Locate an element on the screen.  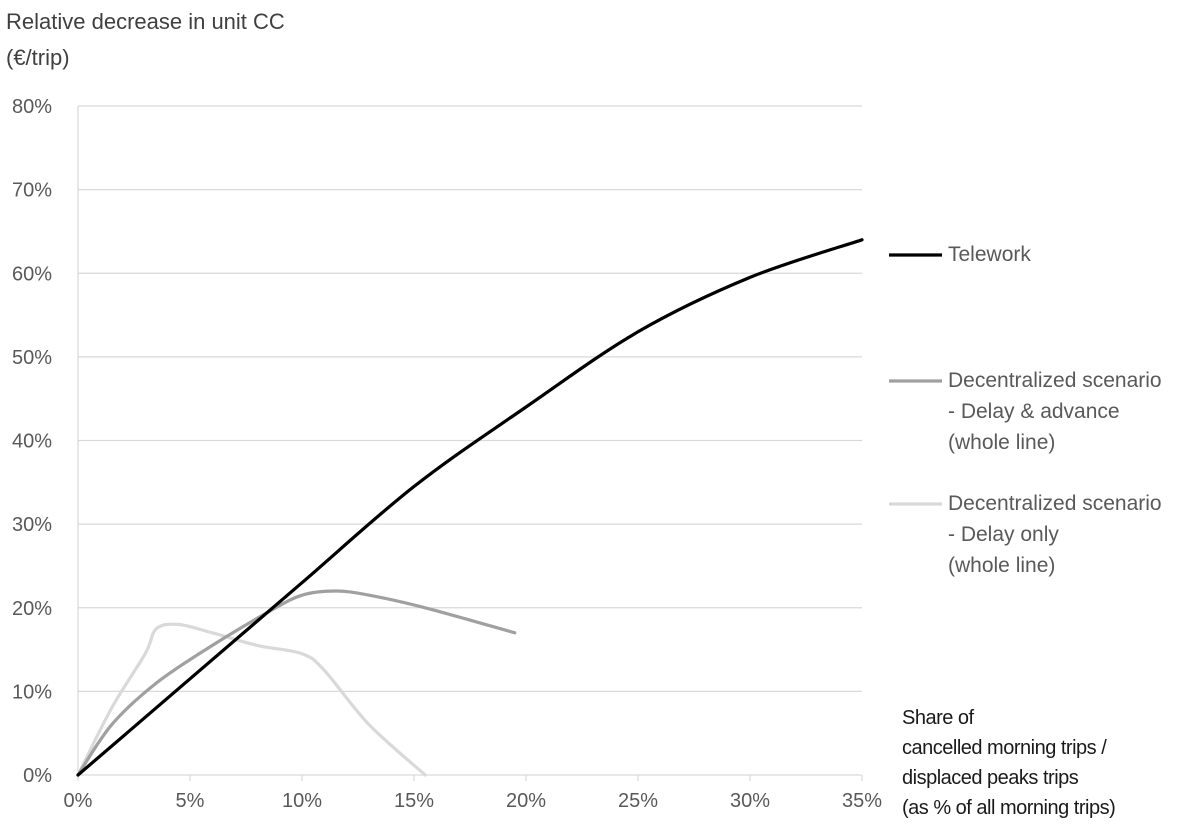
x-tick-label: 5% is located at coordinates (190, 801).